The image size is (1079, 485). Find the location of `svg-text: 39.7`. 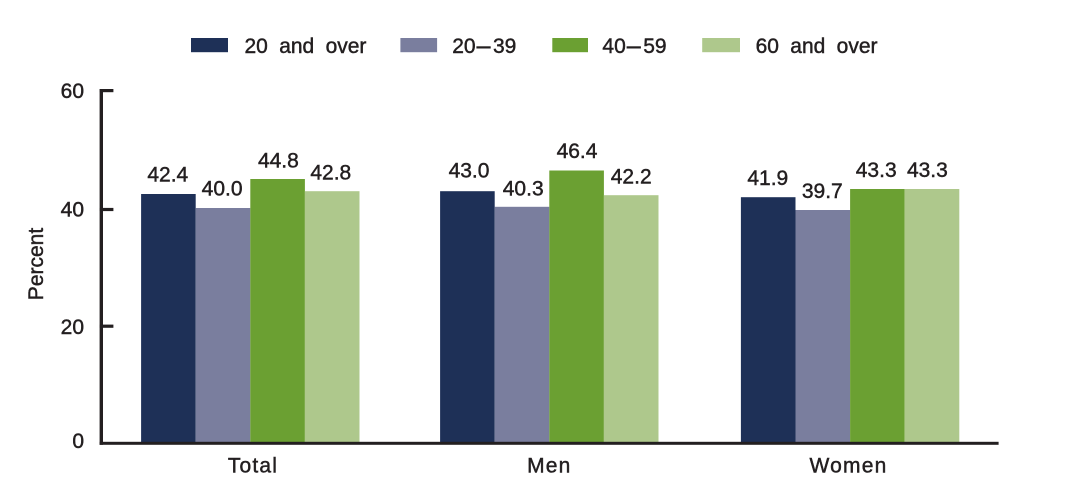

svg-text: 39.7 is located at coordinates (822, 191).